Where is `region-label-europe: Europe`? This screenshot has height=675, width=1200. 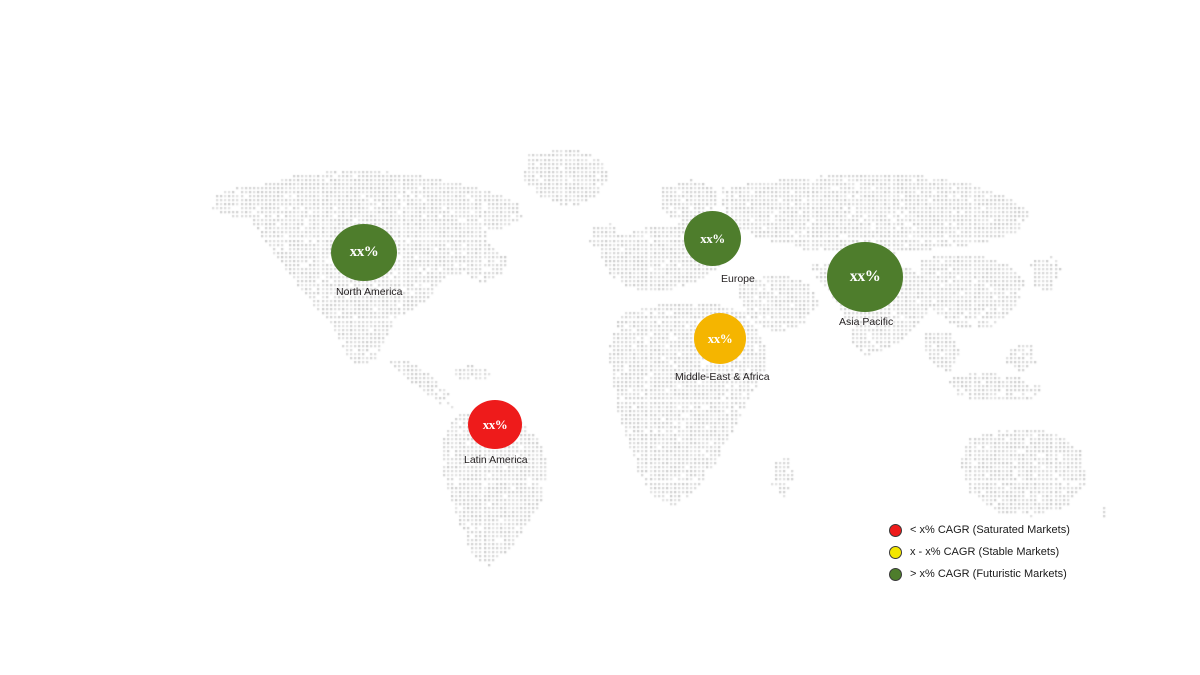 region-label-europe: Europe is located at coordinates (738, 279).